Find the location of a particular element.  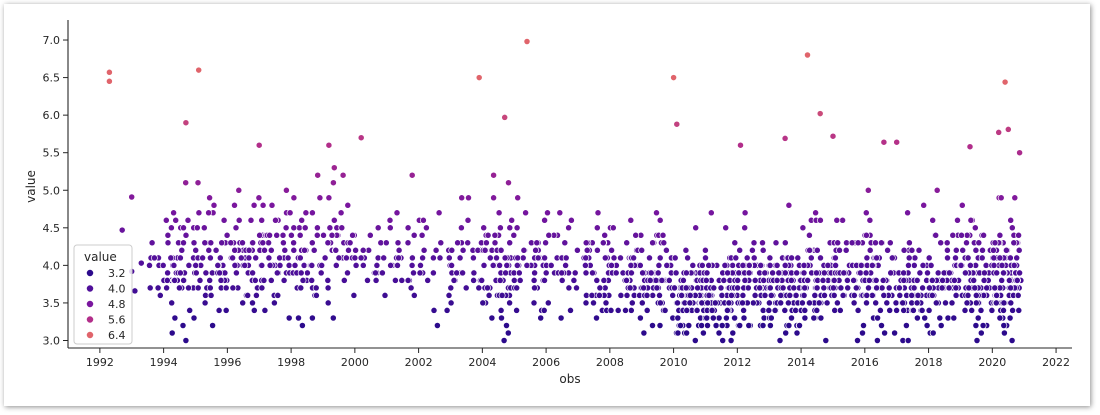

legend-label: 4.8 is located at coordinates (117, 304).